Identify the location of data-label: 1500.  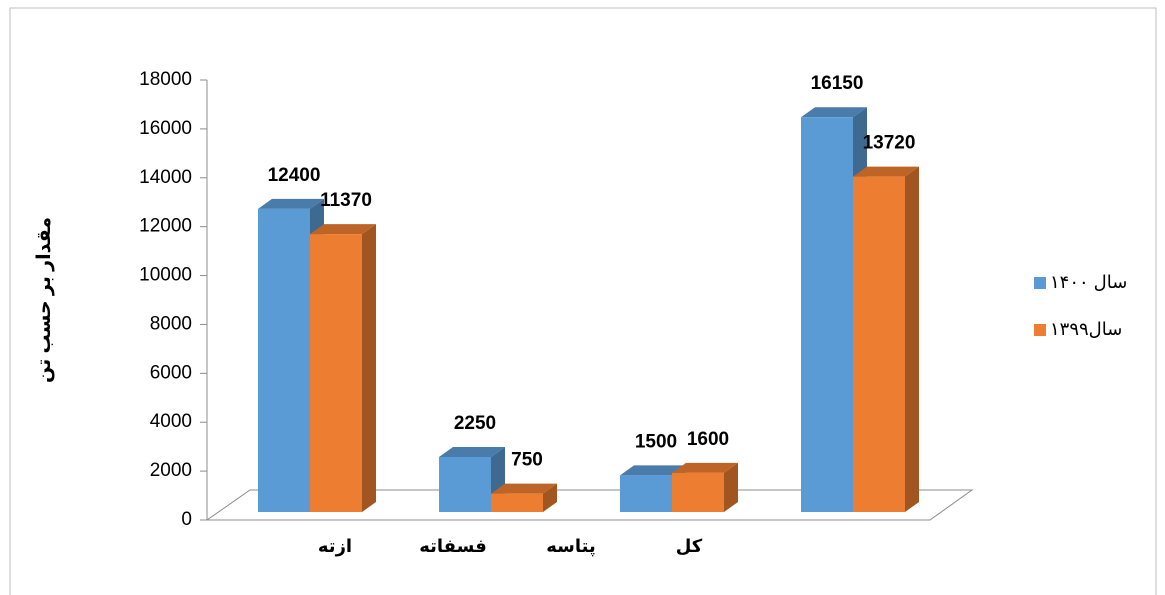
(656, 441).